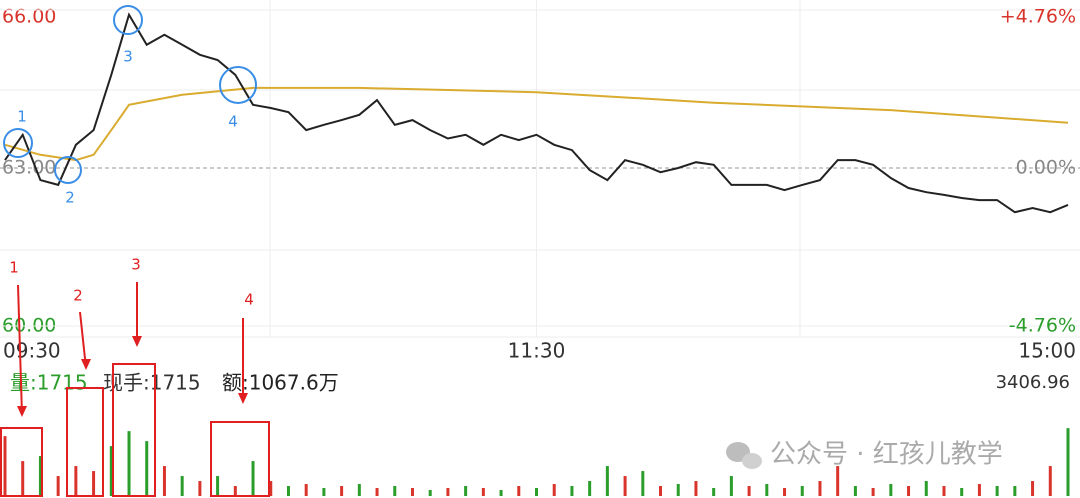 This screenshot has height=498, width=1080. I want to click on x-tick-label: 15:00, so click(1047, 351).